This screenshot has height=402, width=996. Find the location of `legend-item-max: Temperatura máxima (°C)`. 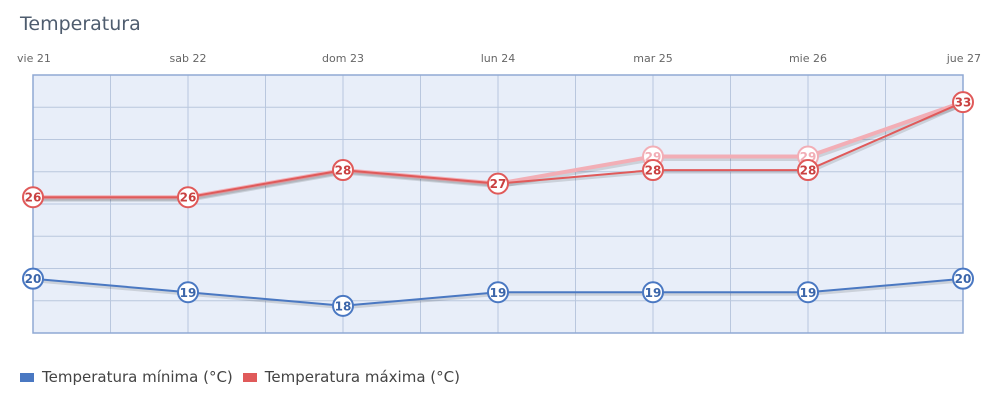

legend-item-max: Temperatura máxima (°C) is located at coordinates (351, 377).